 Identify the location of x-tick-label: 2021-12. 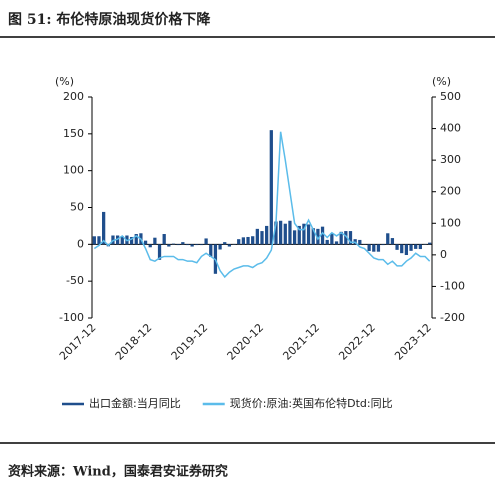
(301, 342).